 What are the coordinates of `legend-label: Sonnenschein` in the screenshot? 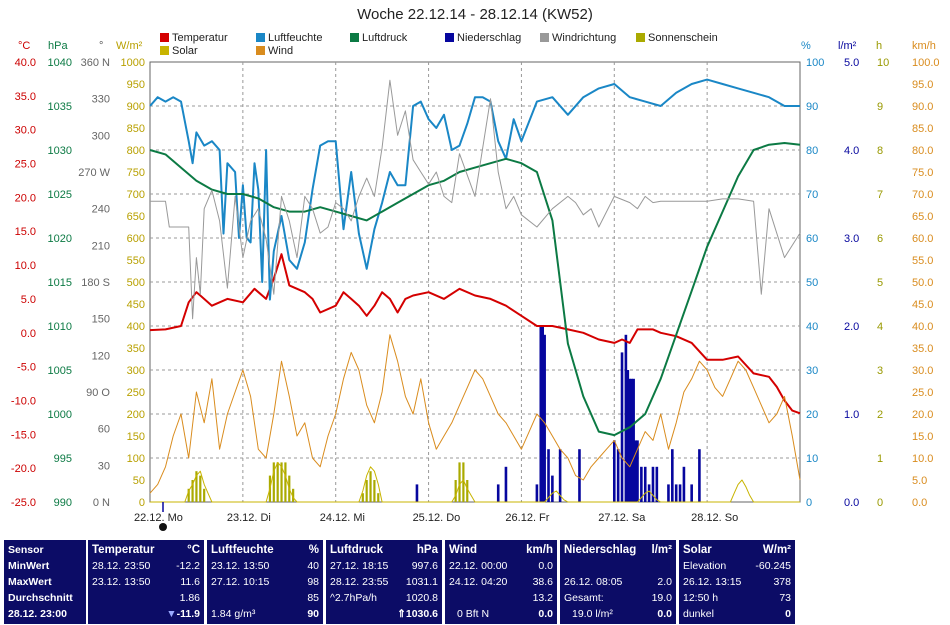 It's located at (683, 38).